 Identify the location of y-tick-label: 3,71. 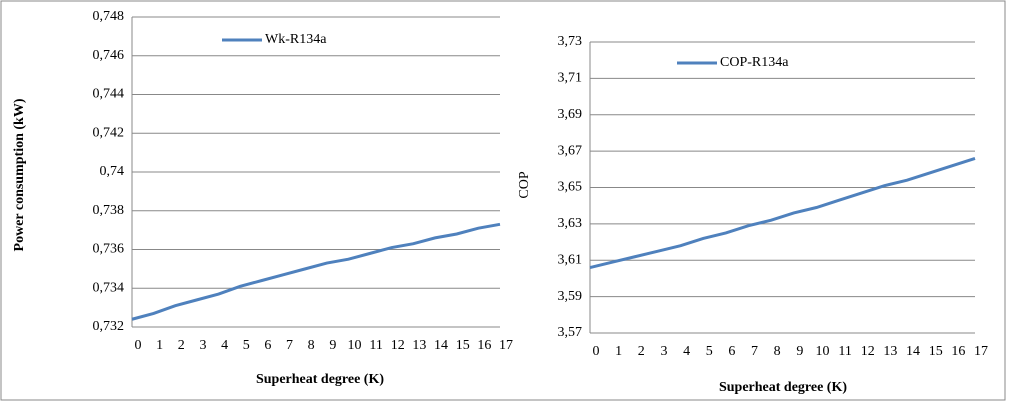
(570, 78).